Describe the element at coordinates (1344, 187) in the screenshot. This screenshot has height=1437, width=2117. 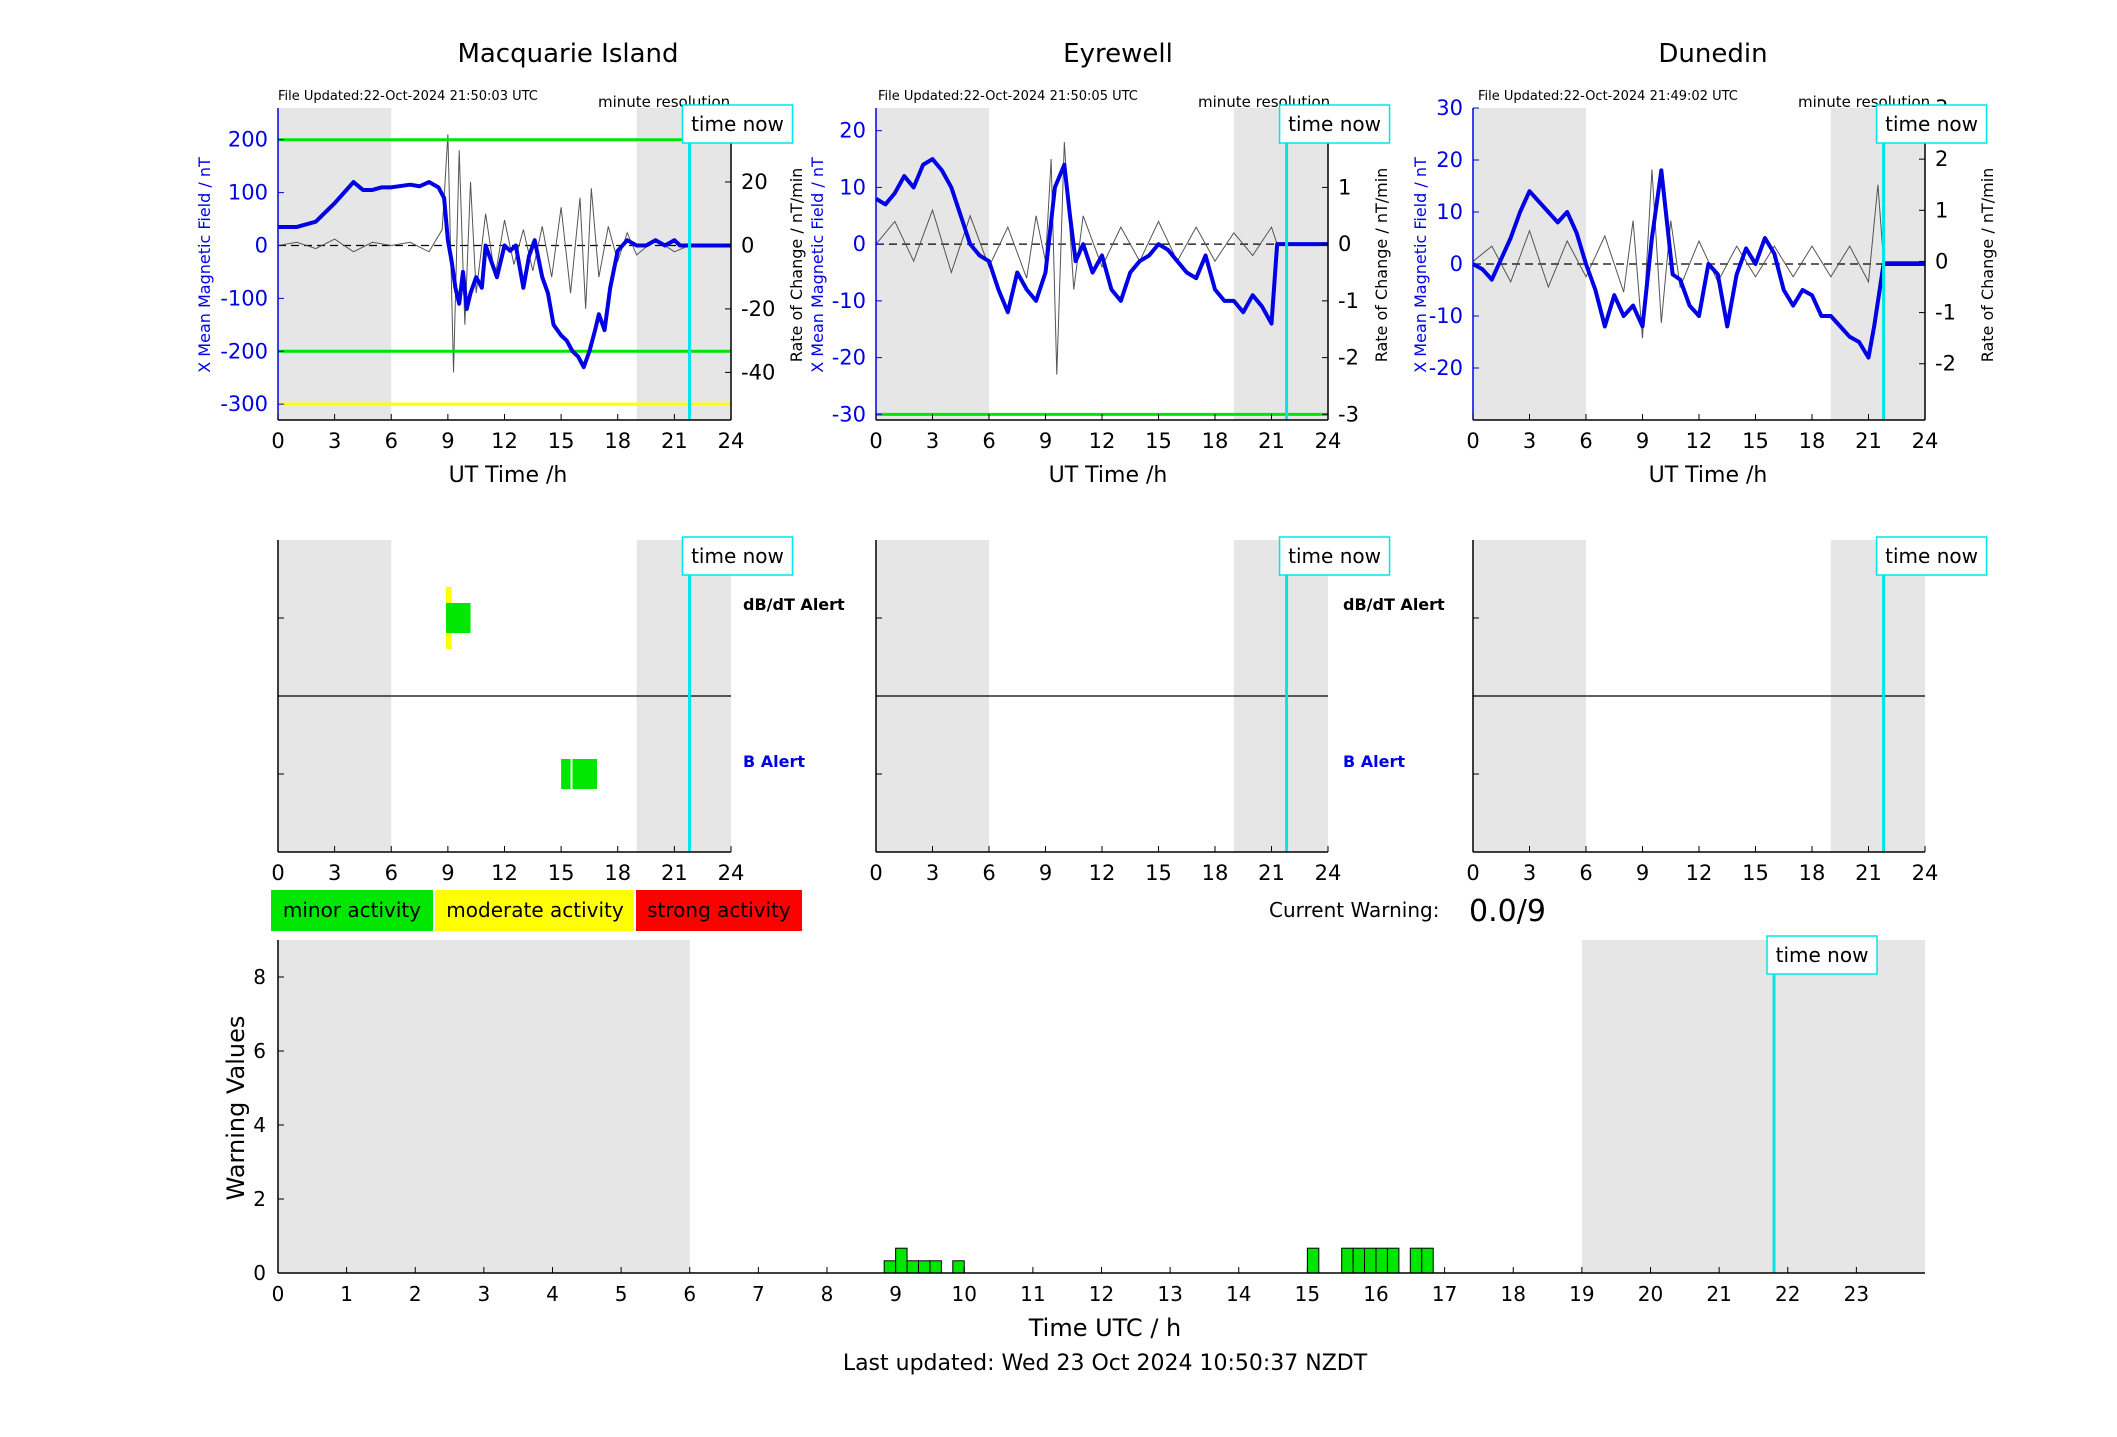
I see `y-right-tick-label: 1` at that location.